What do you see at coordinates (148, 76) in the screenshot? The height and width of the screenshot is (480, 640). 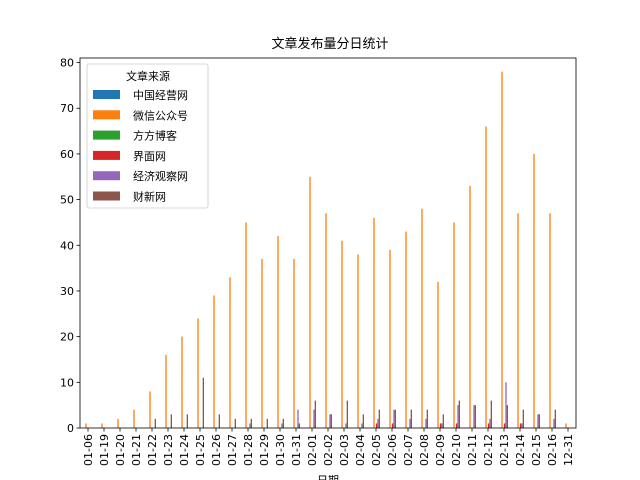 I see `legend-title: 文章来源` at bounding box center [148, 76].